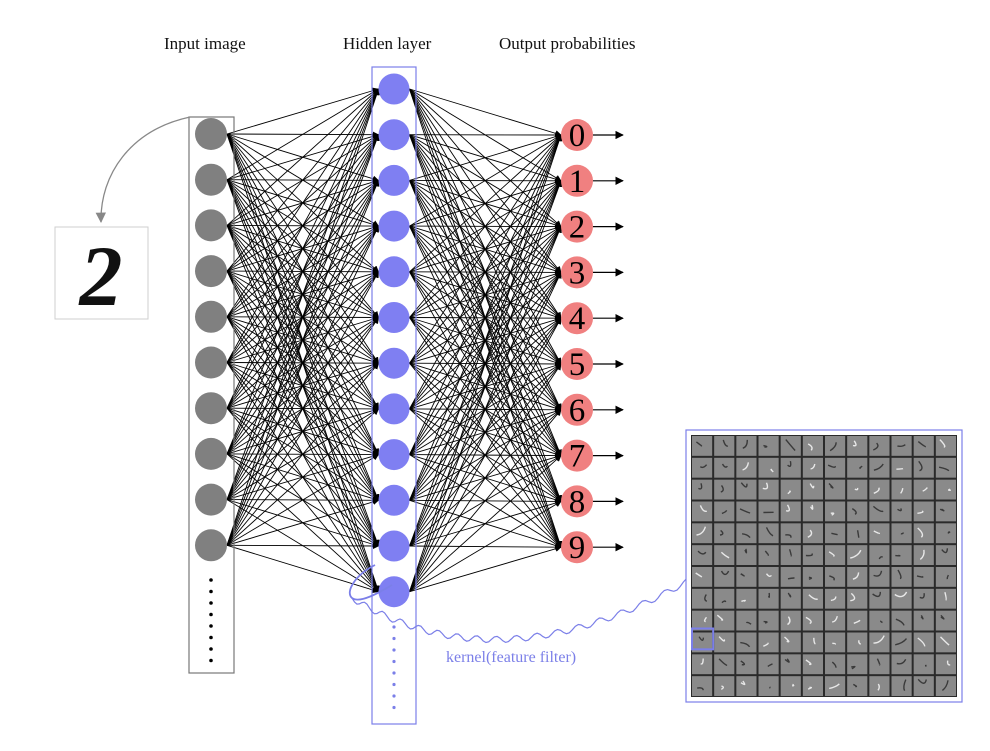 This screenshot has width=990, height=751. I want to click on input-image-title: Input image, so click(205, 44).